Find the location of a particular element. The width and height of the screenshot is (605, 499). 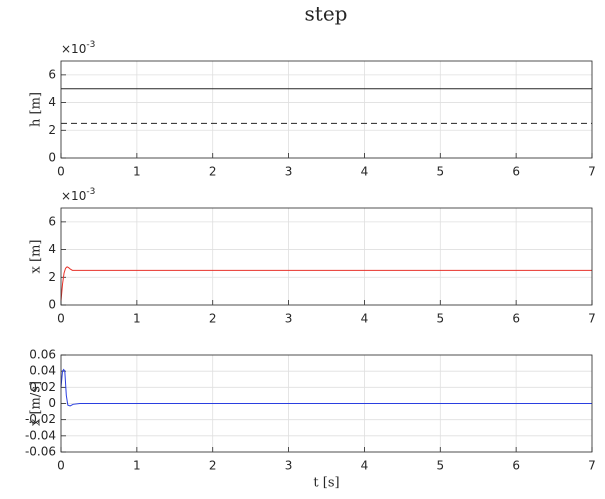

y-tick-label: -0.06 is located at coordinates (40, 452).